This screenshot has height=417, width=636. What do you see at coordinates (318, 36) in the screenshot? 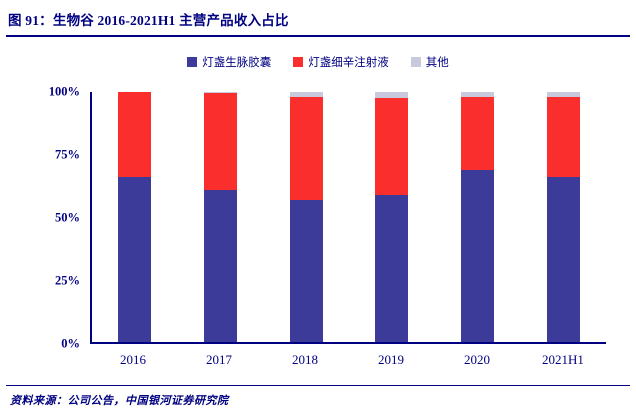
I see `header-divider` at bounding box center [318, 36].